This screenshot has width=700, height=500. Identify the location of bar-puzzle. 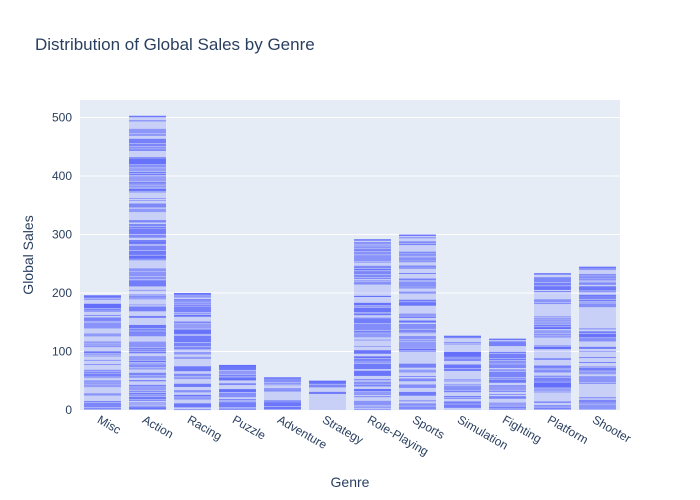
(237, 387).